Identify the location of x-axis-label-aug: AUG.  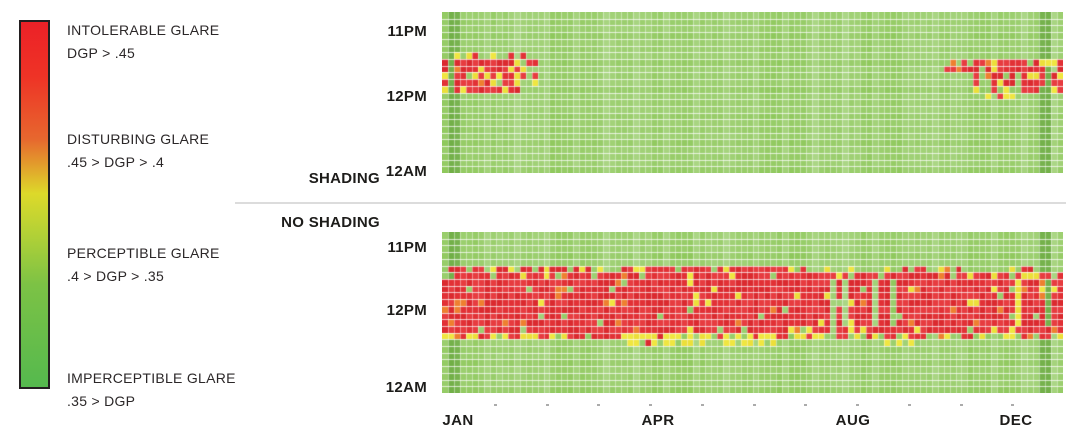
(853, 420).